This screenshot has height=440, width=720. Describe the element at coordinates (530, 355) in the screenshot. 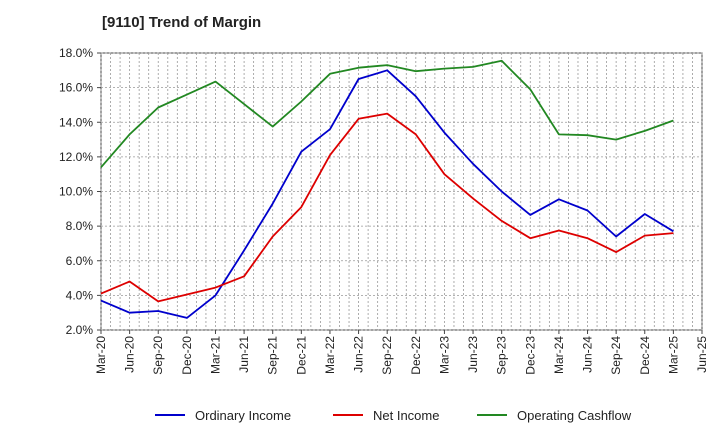

I see `x-tick-label: Dec-23` at that location.